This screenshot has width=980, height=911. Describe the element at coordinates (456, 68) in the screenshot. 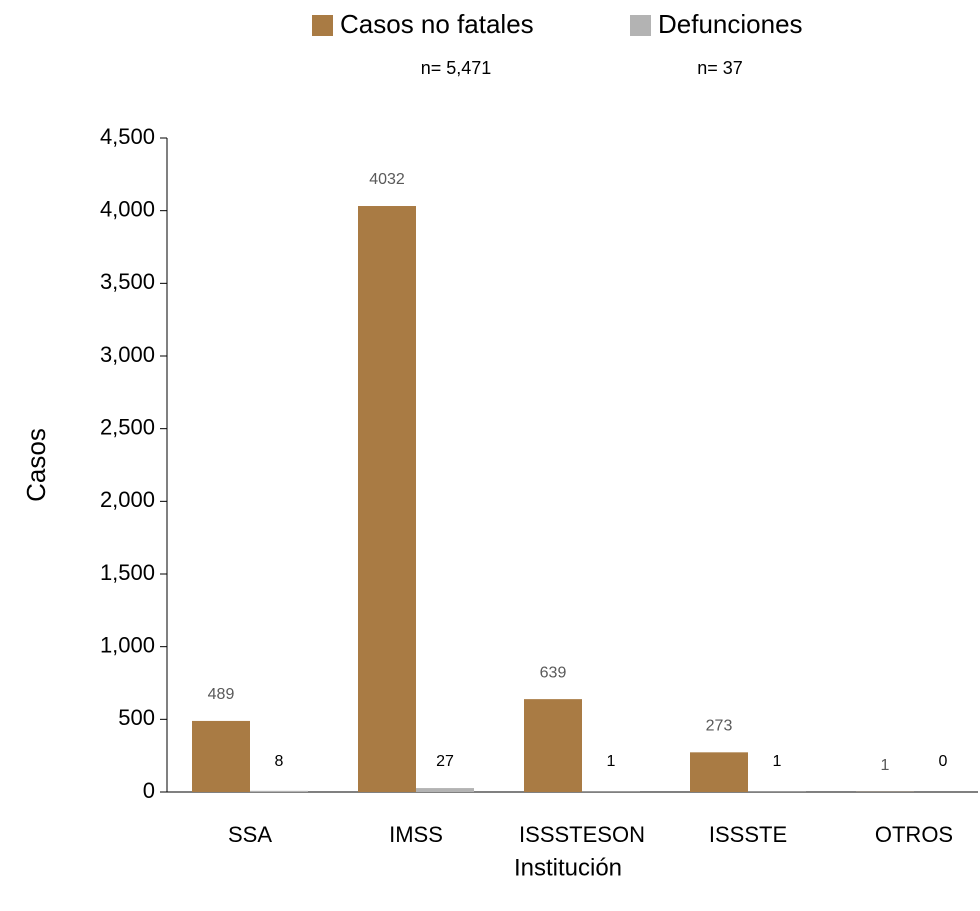

I see `legend-note: n= 5,471` at that location.